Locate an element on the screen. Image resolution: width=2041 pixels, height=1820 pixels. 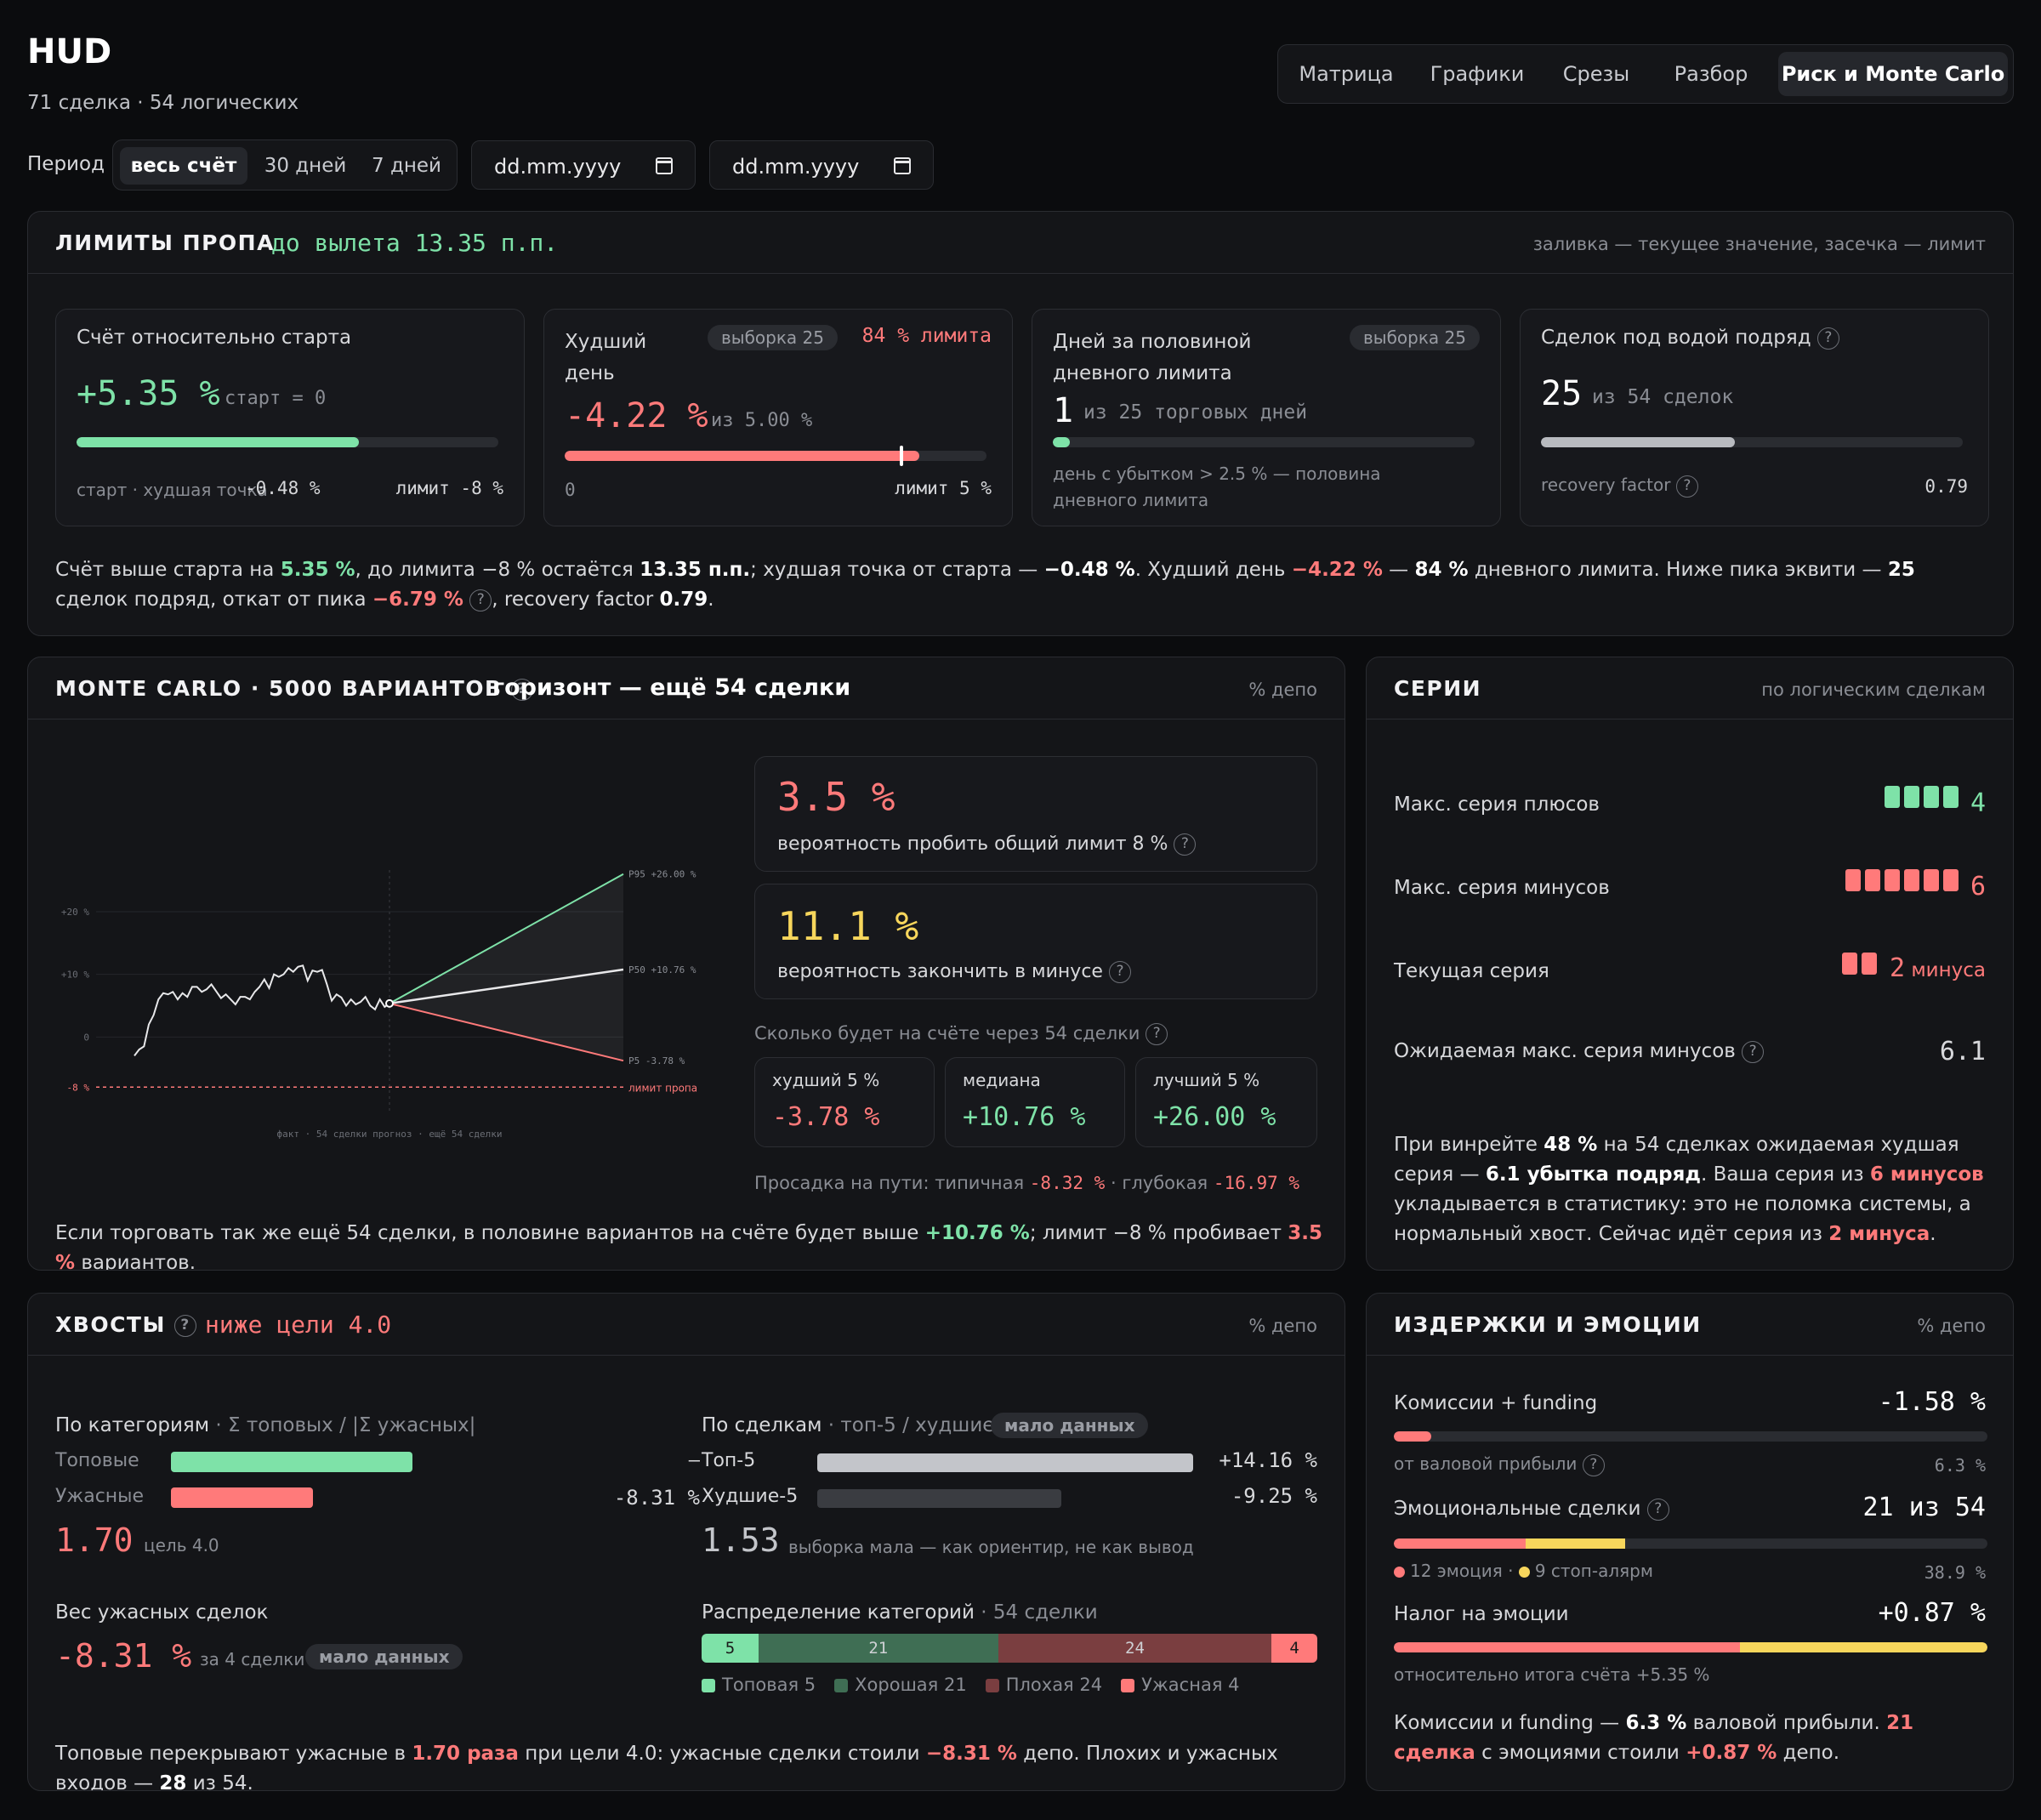
worst-day-progress is located at coordinates (775, 456).